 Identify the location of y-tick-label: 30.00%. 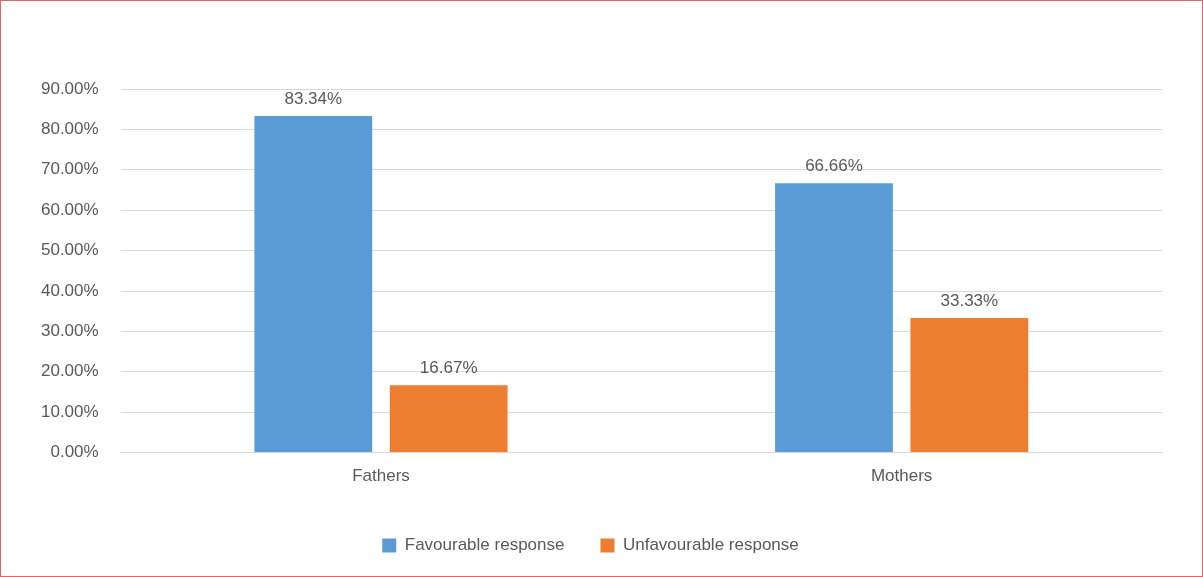
(69, 331).